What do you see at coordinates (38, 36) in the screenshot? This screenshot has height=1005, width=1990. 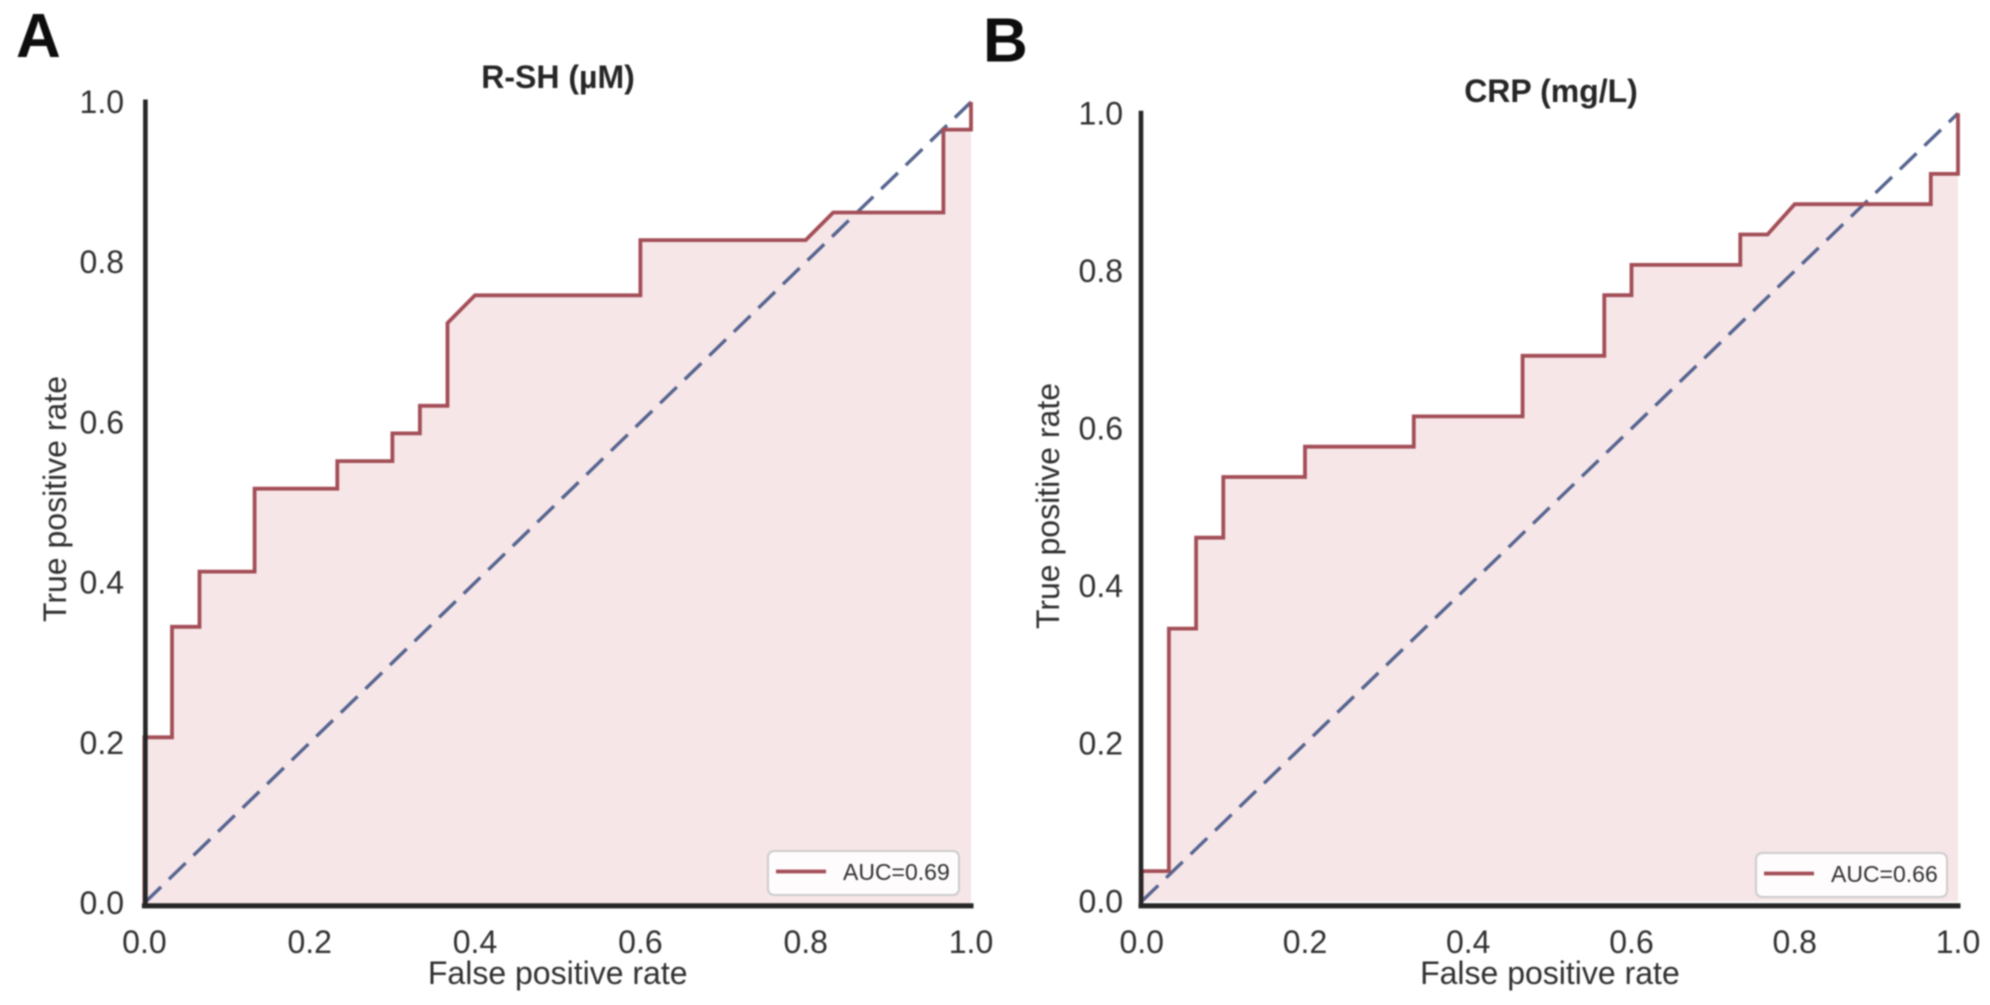 I see `svg-text: A` at bounding box center [38, 36].